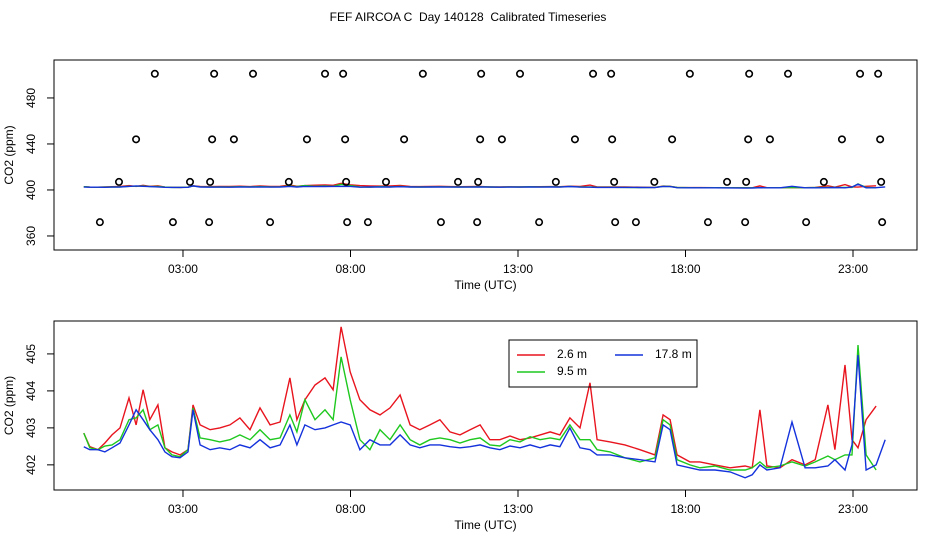 The width and height of the screenshot is (936, 540). I want to click on y-tick-label: 440, so click(31, 144).